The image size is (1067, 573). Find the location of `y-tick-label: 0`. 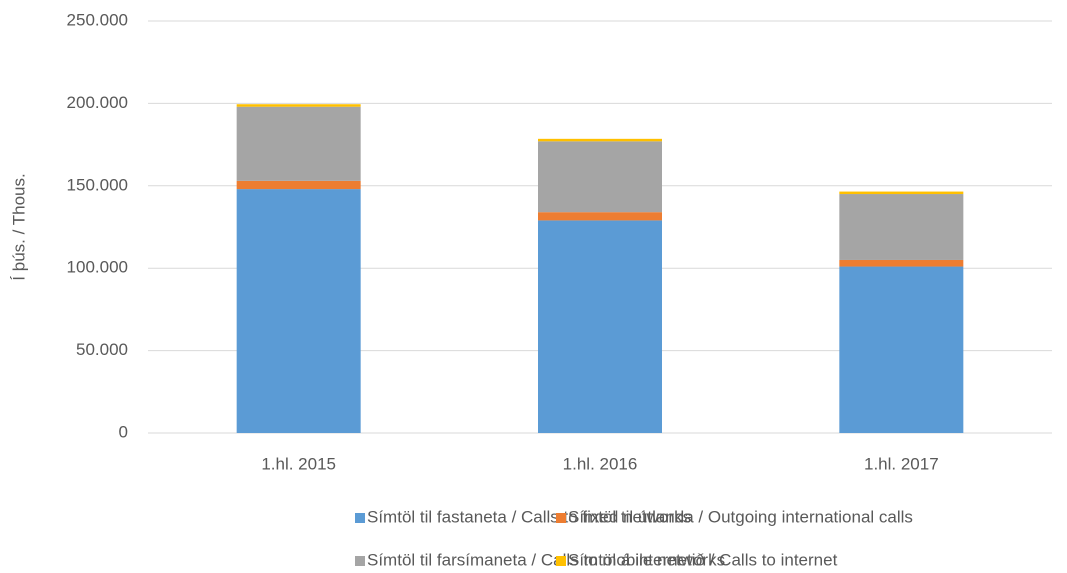

y-tick-label: 0 is located at coordinates (123, 431).